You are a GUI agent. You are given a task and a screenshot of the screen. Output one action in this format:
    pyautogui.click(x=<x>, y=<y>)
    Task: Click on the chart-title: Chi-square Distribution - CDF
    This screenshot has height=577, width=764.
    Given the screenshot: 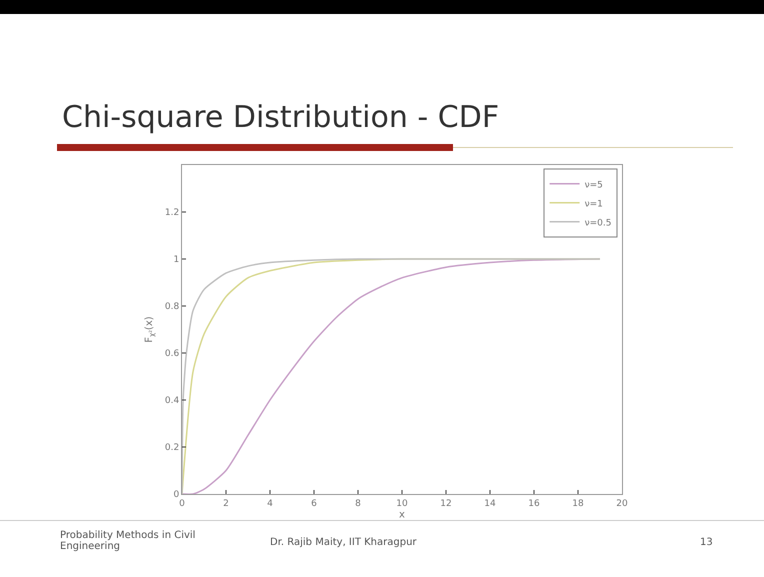 What is the action you would take?
    pyautogui.click(x=281, y=117)
    